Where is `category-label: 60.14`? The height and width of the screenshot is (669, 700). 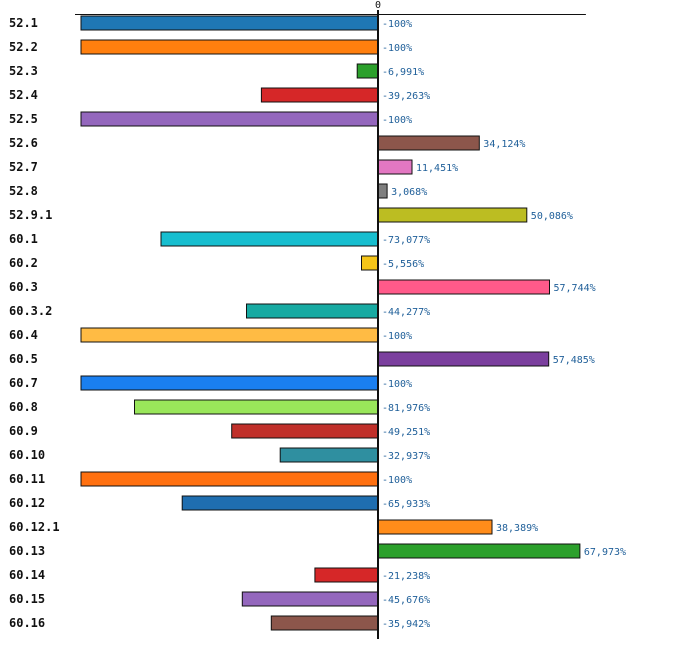 category-label: 60.14 is located at coordinates (27, 575).